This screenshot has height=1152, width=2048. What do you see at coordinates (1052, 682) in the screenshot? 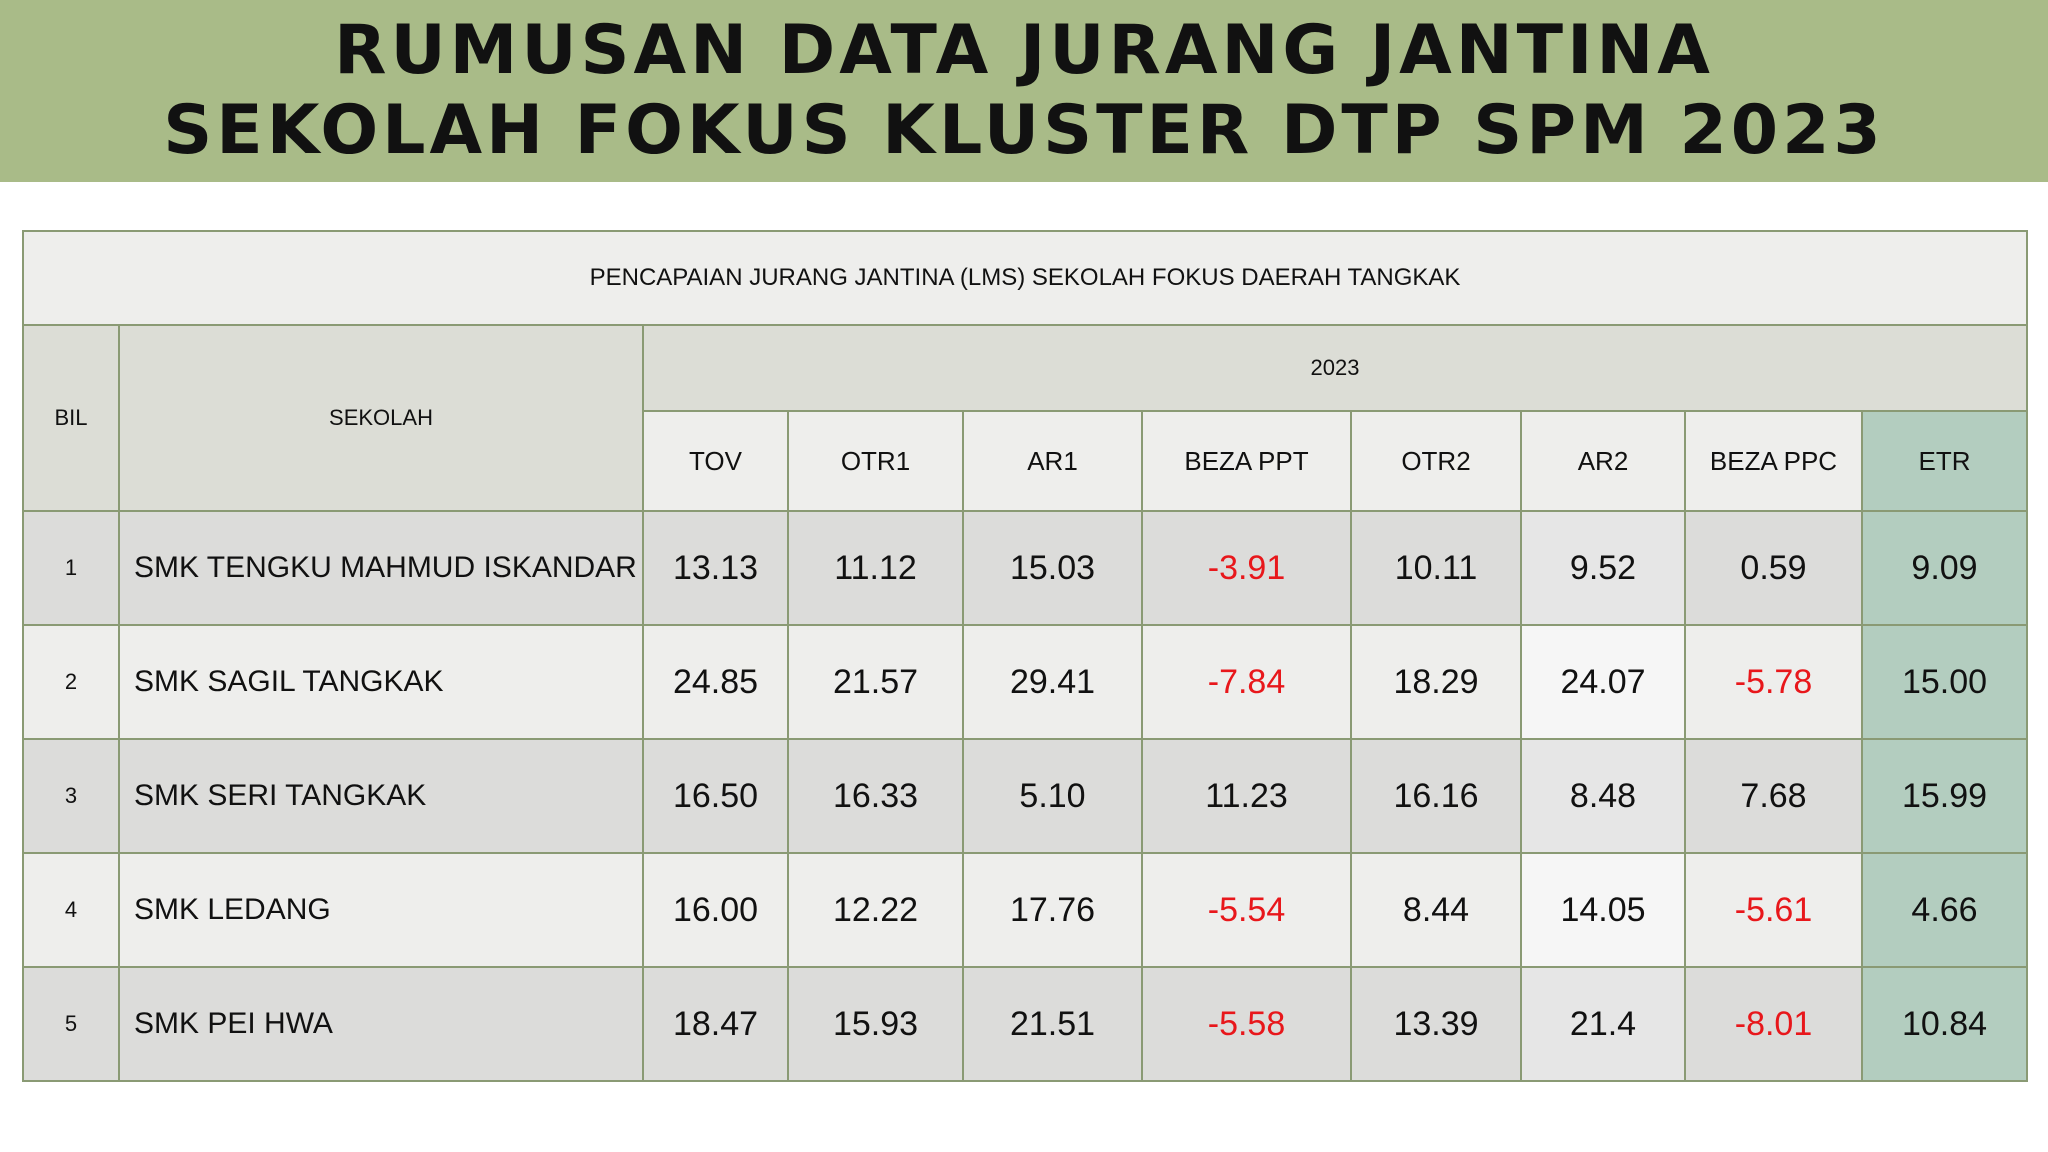
I see `ar1-cell: 29.41` at bounding box center [1052, 682].